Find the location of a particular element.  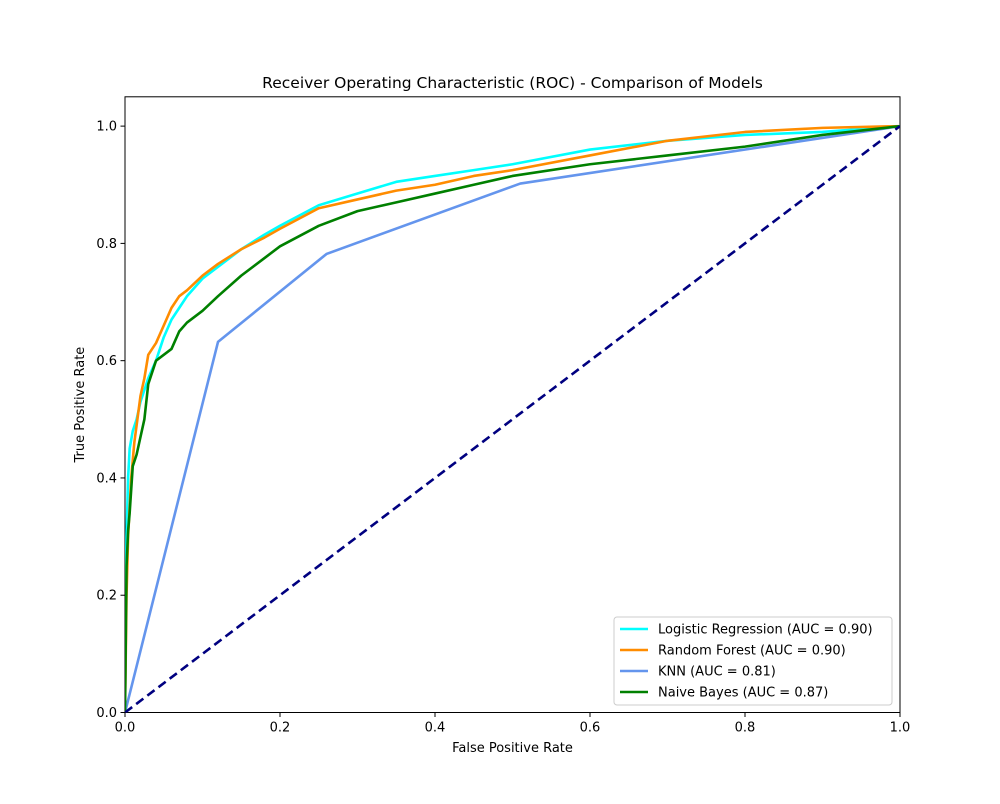

legend-box is located at coordinates (753, 661).